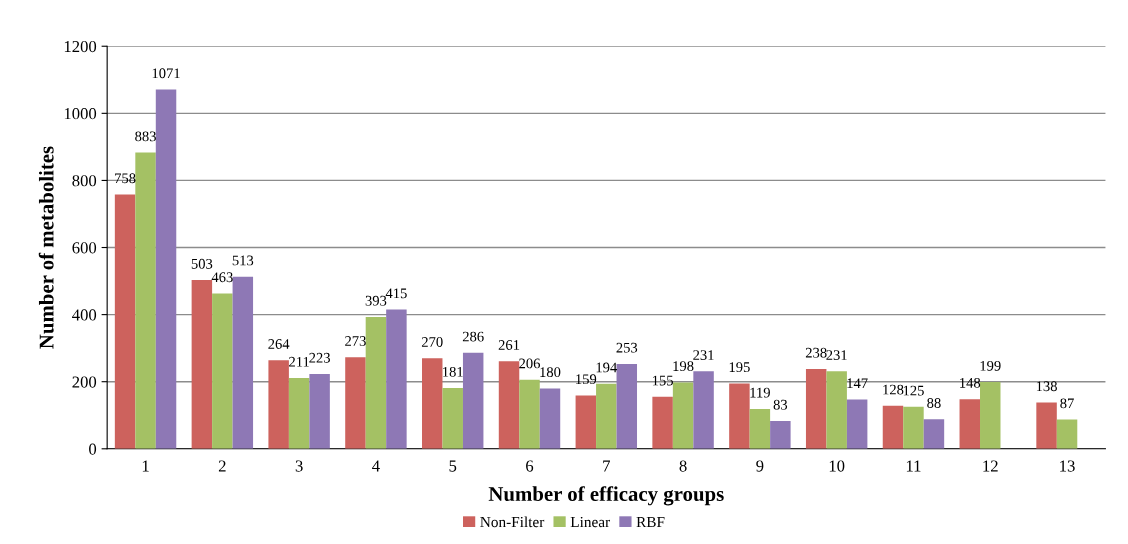  I want to click on data-label: 180, so click(550, 372).